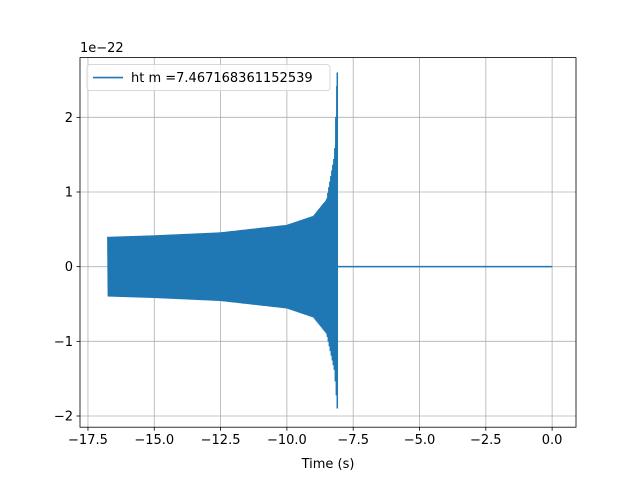 The width and height of the screenshot is (640, 480). I want to click on legend-box, so click(208, 77).